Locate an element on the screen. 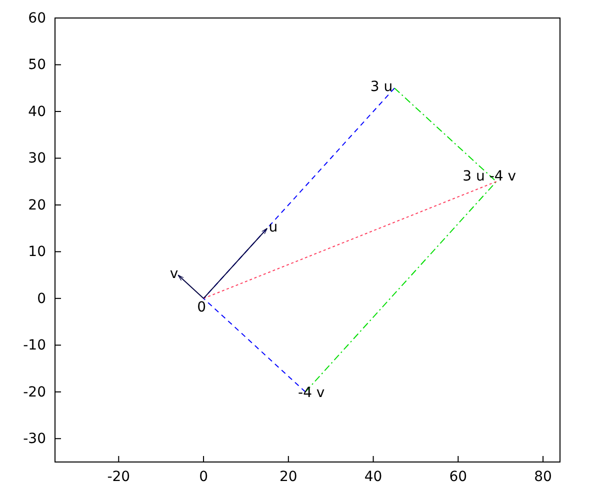  x-tick-label: 80 is located at coordinates (543, 476).